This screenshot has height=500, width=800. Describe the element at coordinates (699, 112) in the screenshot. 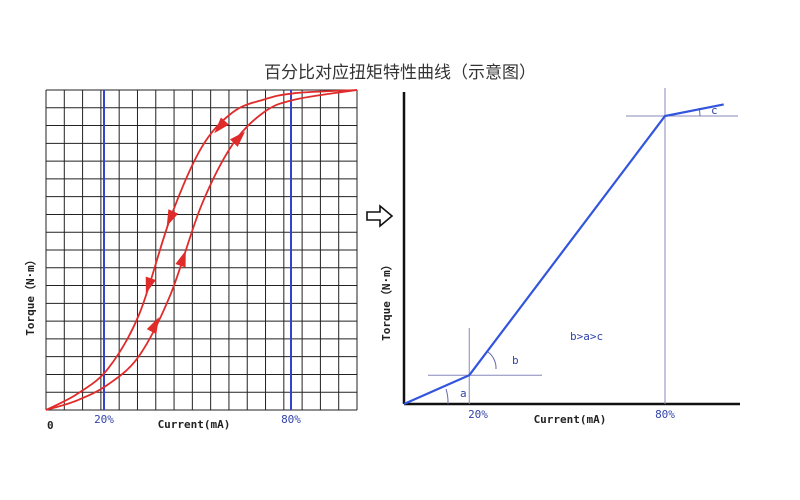

I see `angle-arc-c` at that location.